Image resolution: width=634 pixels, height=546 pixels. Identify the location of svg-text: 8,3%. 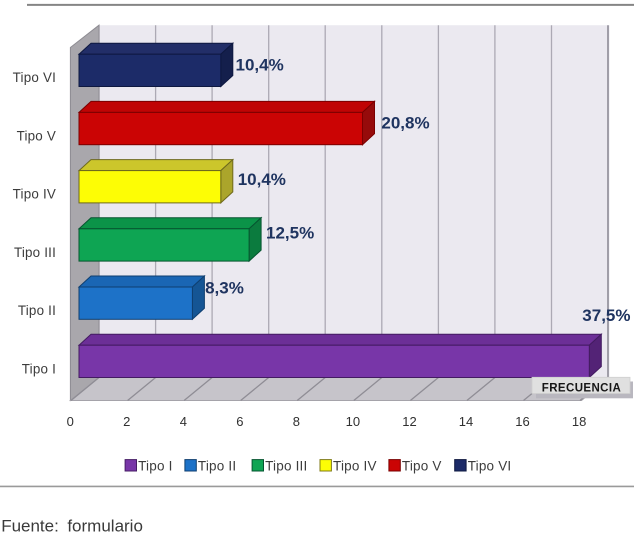
(224, 287).